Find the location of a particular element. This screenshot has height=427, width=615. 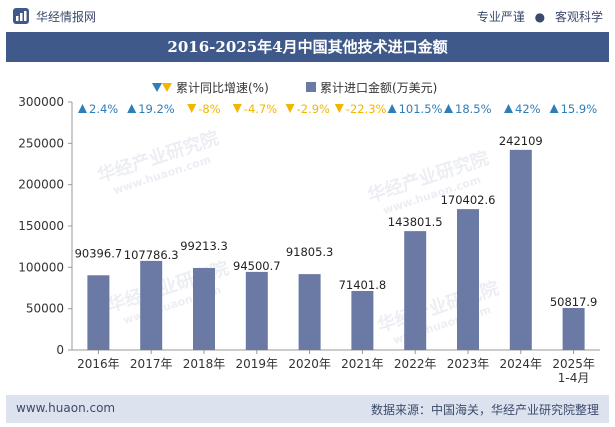

data-label: 99213.3 is located at coordinates (204, 246).